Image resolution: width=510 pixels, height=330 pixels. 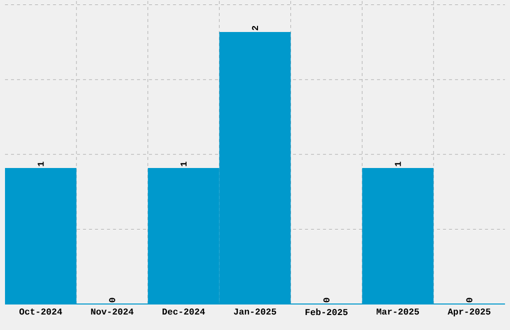 What do you see at coordinates (327, 312) in the screenshot?
I see `x-tick-label: Feb-2025` at bounding box center [327, 312].